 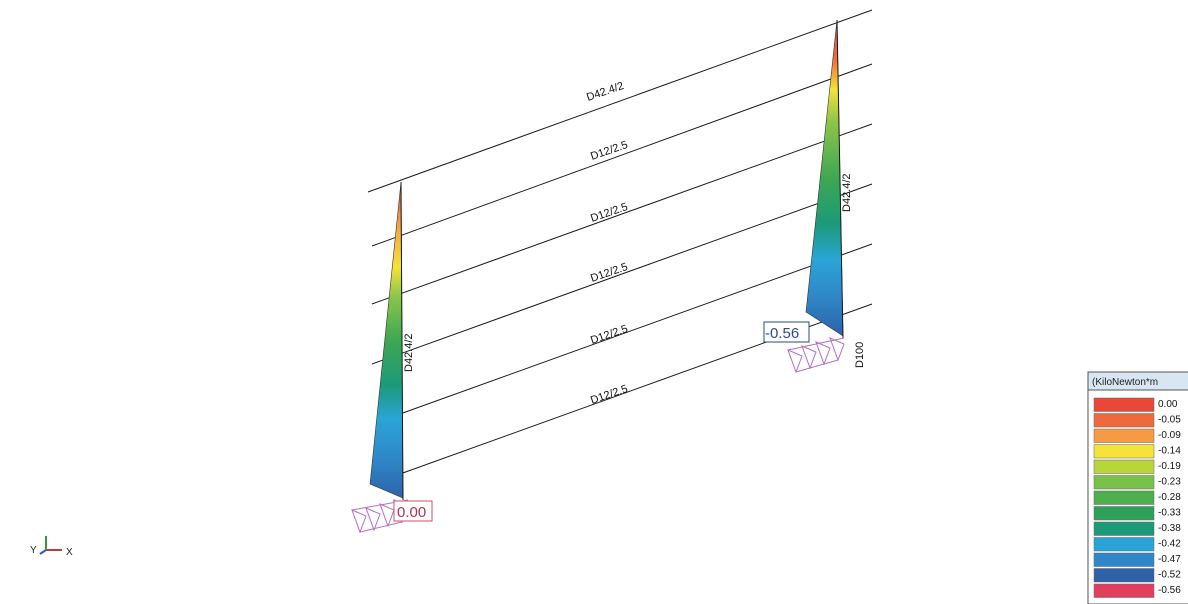 I want to click on axis-triad: Y X, so click(x=51, y=547).